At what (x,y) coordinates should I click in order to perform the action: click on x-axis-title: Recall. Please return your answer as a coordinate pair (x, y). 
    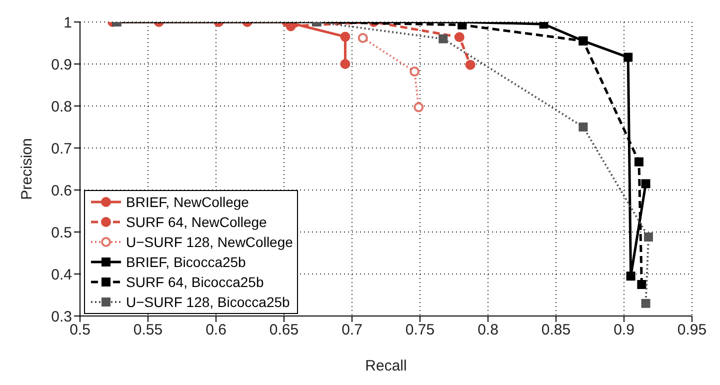
    Looking at the image, I should click on (386, 366).